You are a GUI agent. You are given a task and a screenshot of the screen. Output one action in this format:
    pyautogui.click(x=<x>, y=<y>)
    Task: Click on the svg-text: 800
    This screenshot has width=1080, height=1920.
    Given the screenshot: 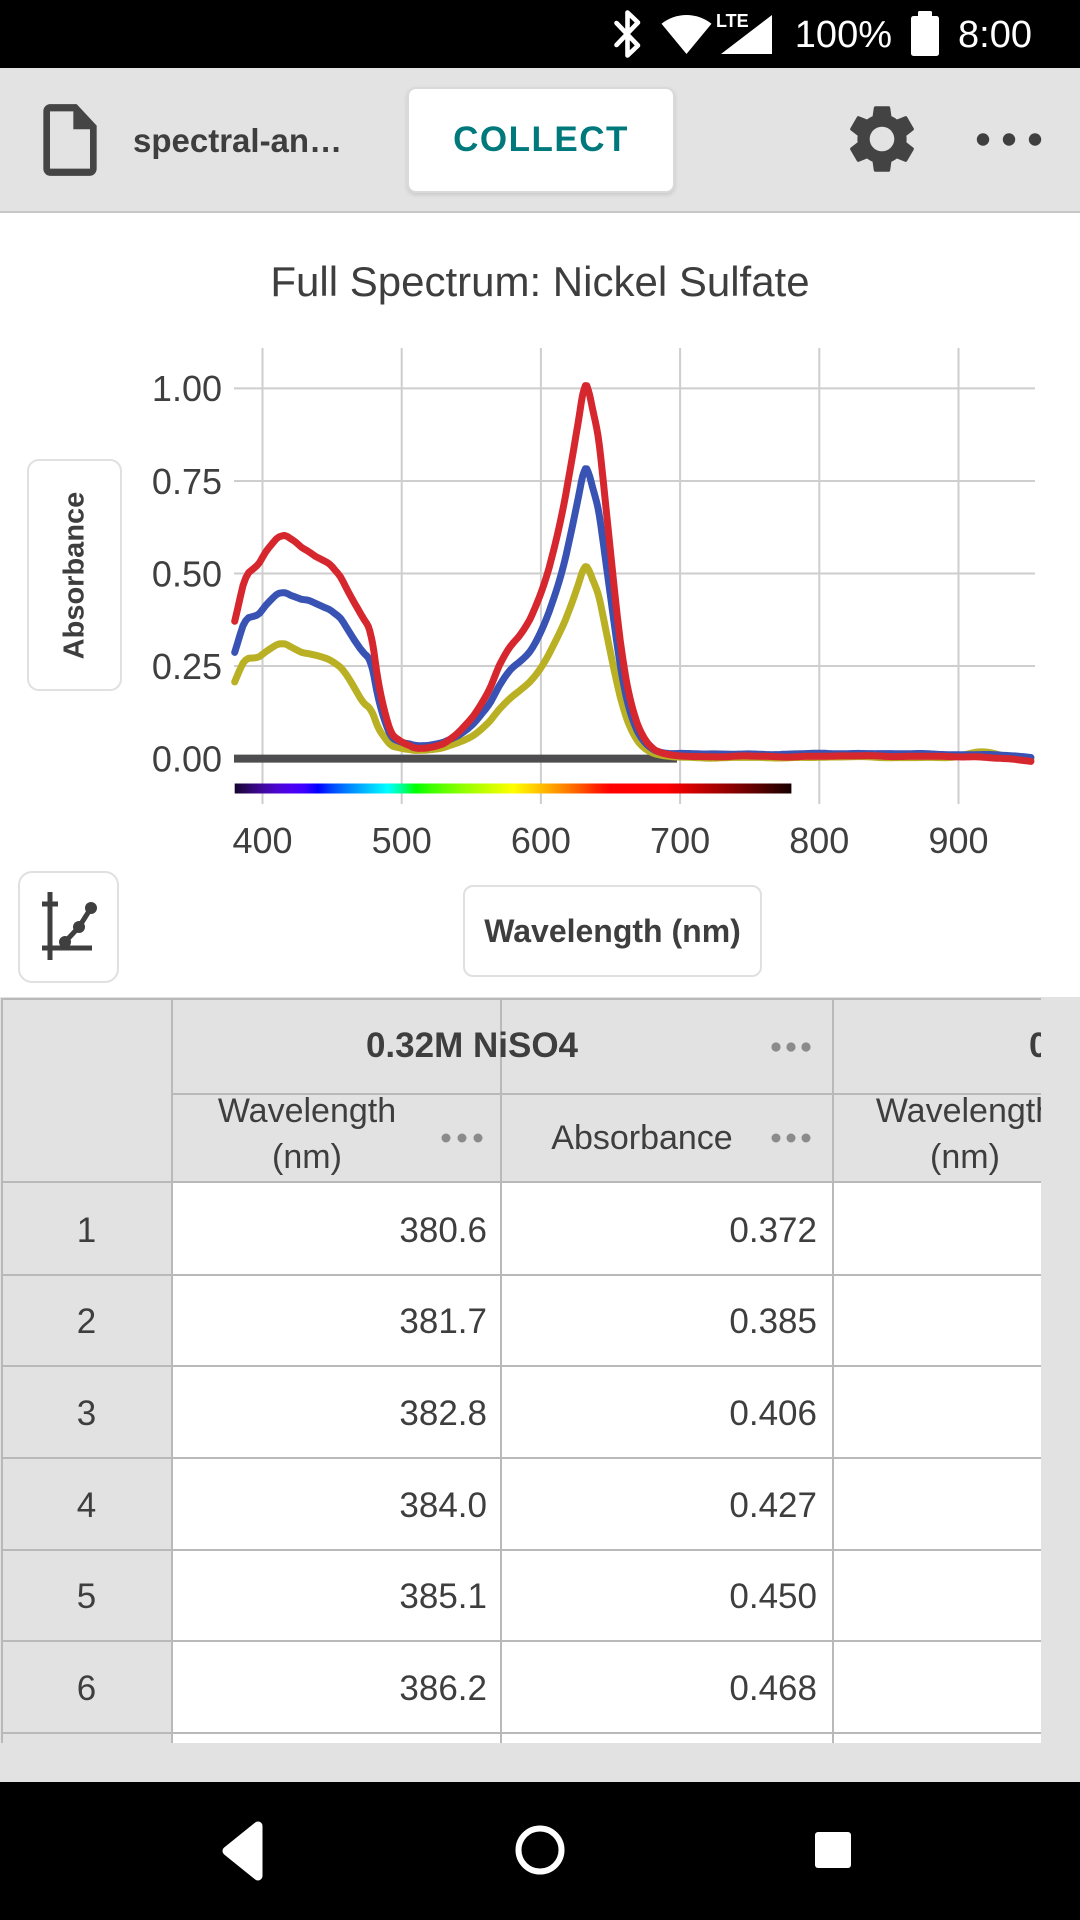 What is the action you would take?
    pyautogui.click(x=819, y=840)
    